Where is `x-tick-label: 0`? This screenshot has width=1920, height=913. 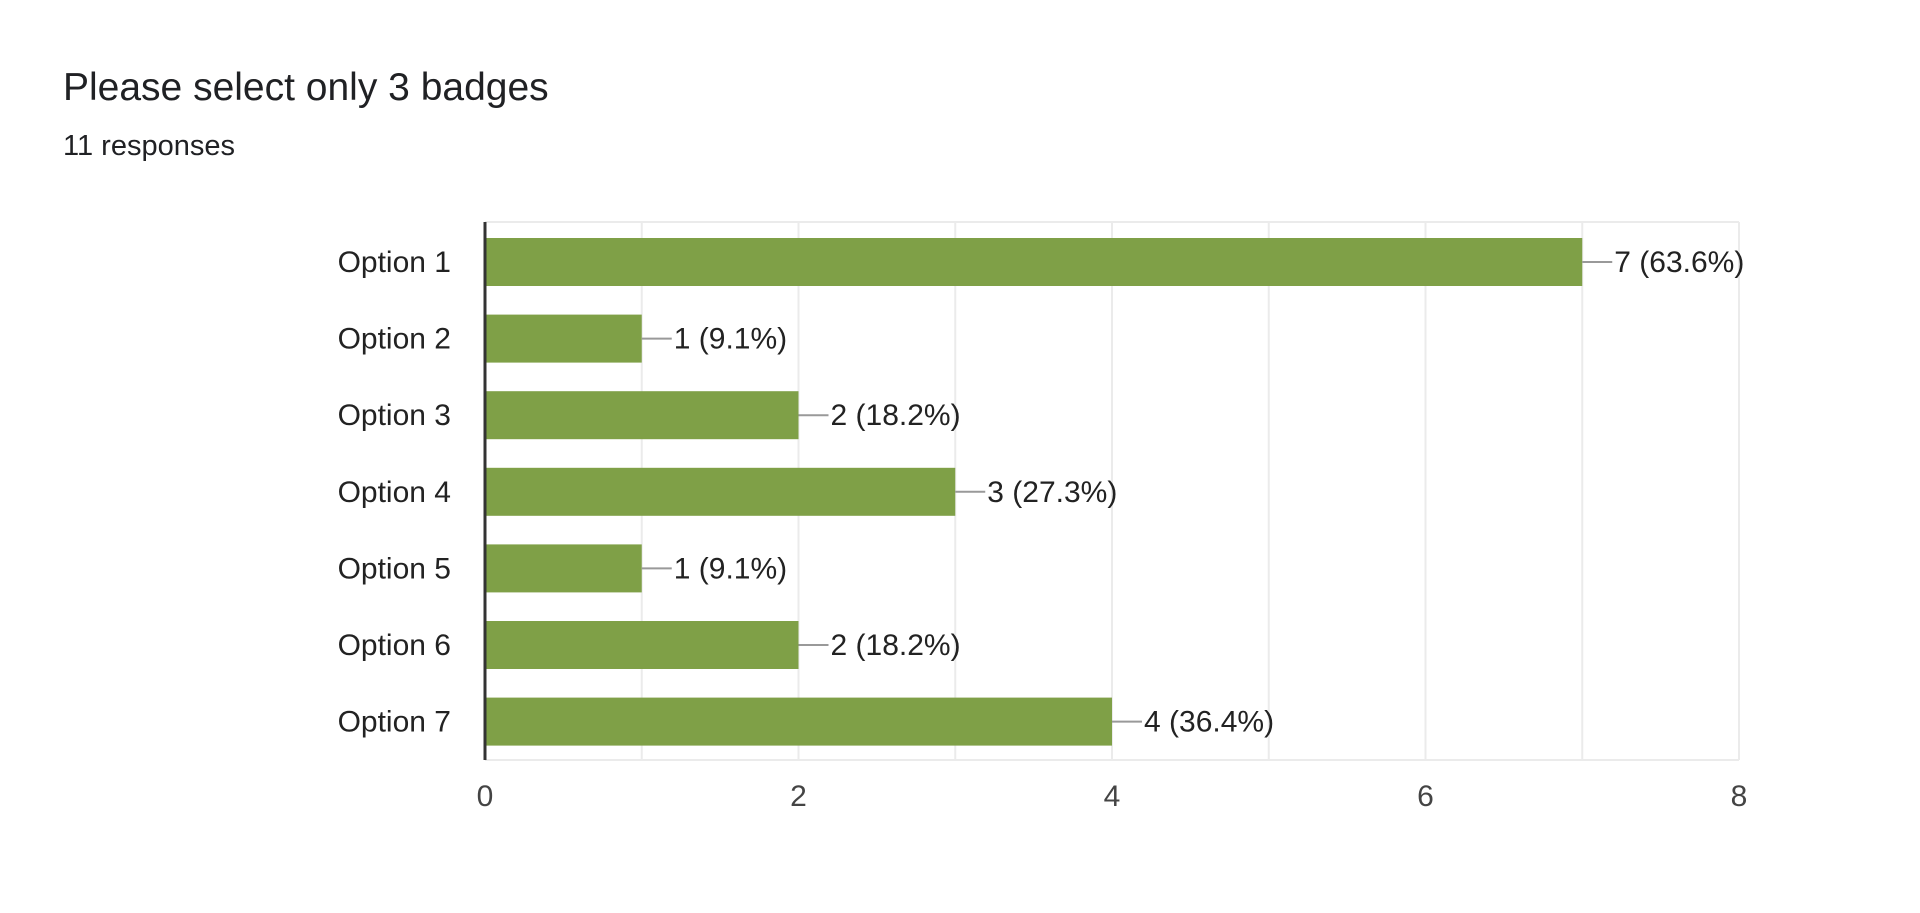 x-tick-label: 0 is located at coordinates (485, 796).